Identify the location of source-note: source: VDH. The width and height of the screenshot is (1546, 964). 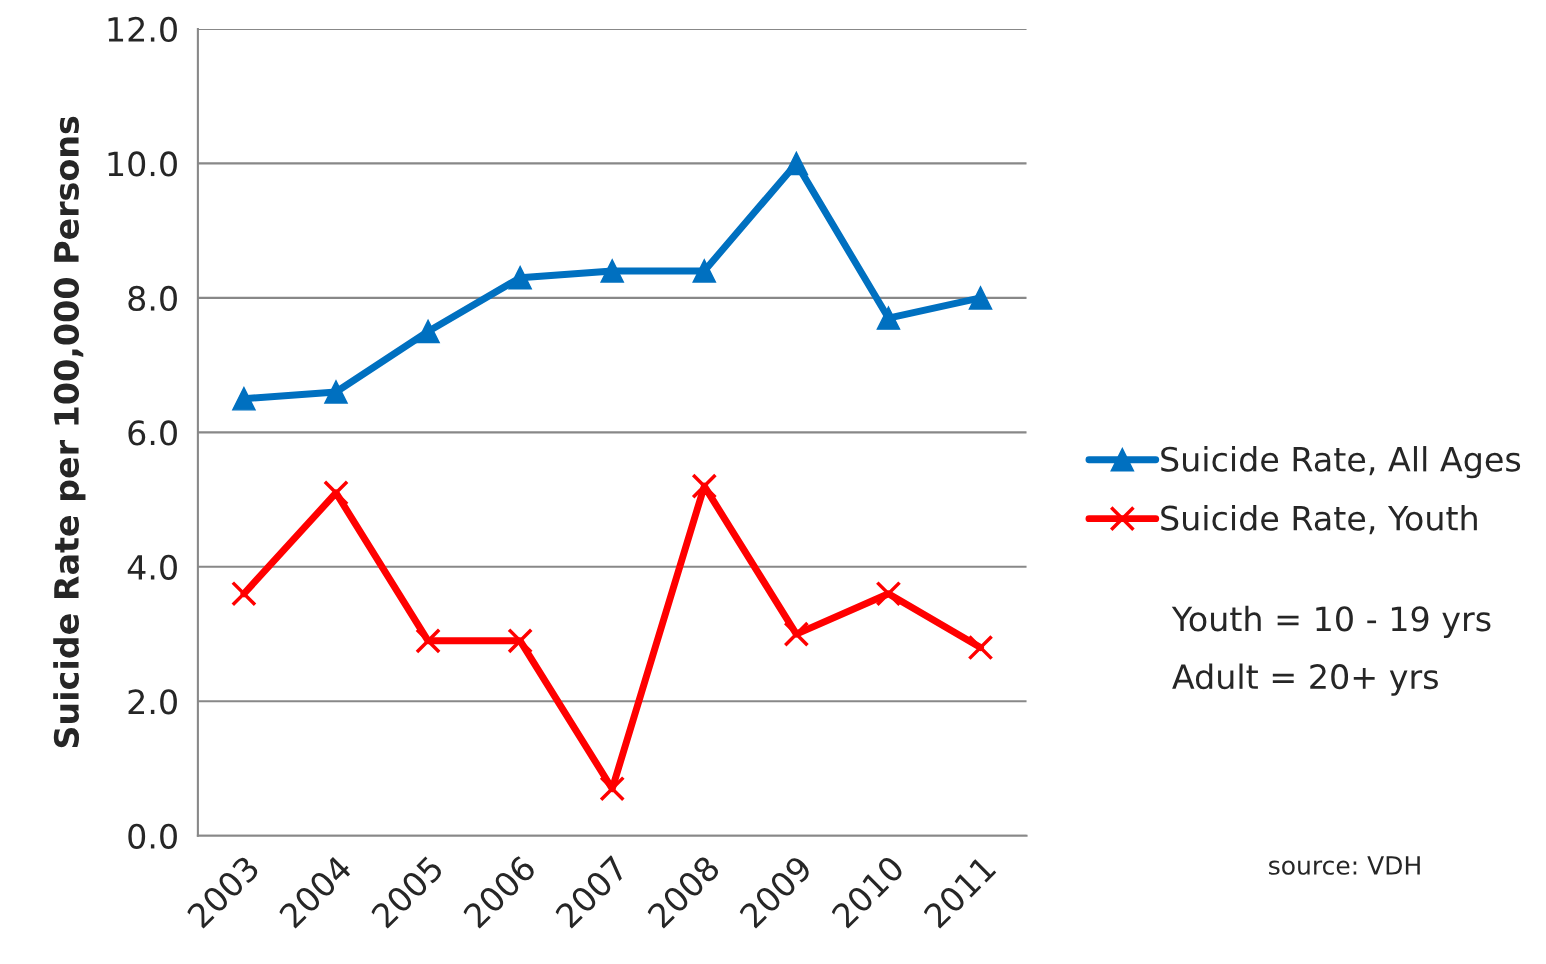
(1344, 865).